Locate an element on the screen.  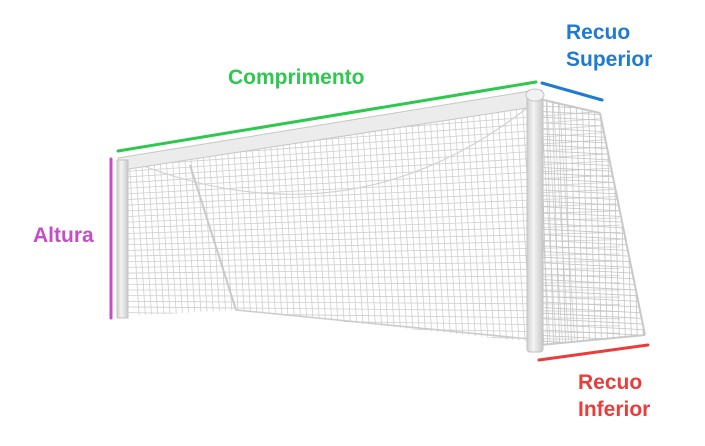
bottom-setback-label: Recuo Inferior is located at coordinates (614, 396).